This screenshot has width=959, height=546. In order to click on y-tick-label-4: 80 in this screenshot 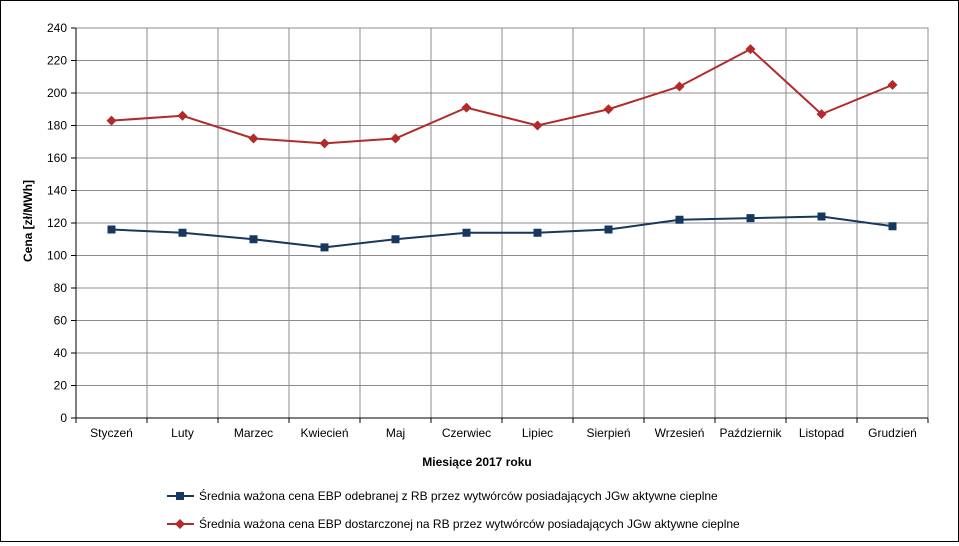, I will do `click(61, 288)`.